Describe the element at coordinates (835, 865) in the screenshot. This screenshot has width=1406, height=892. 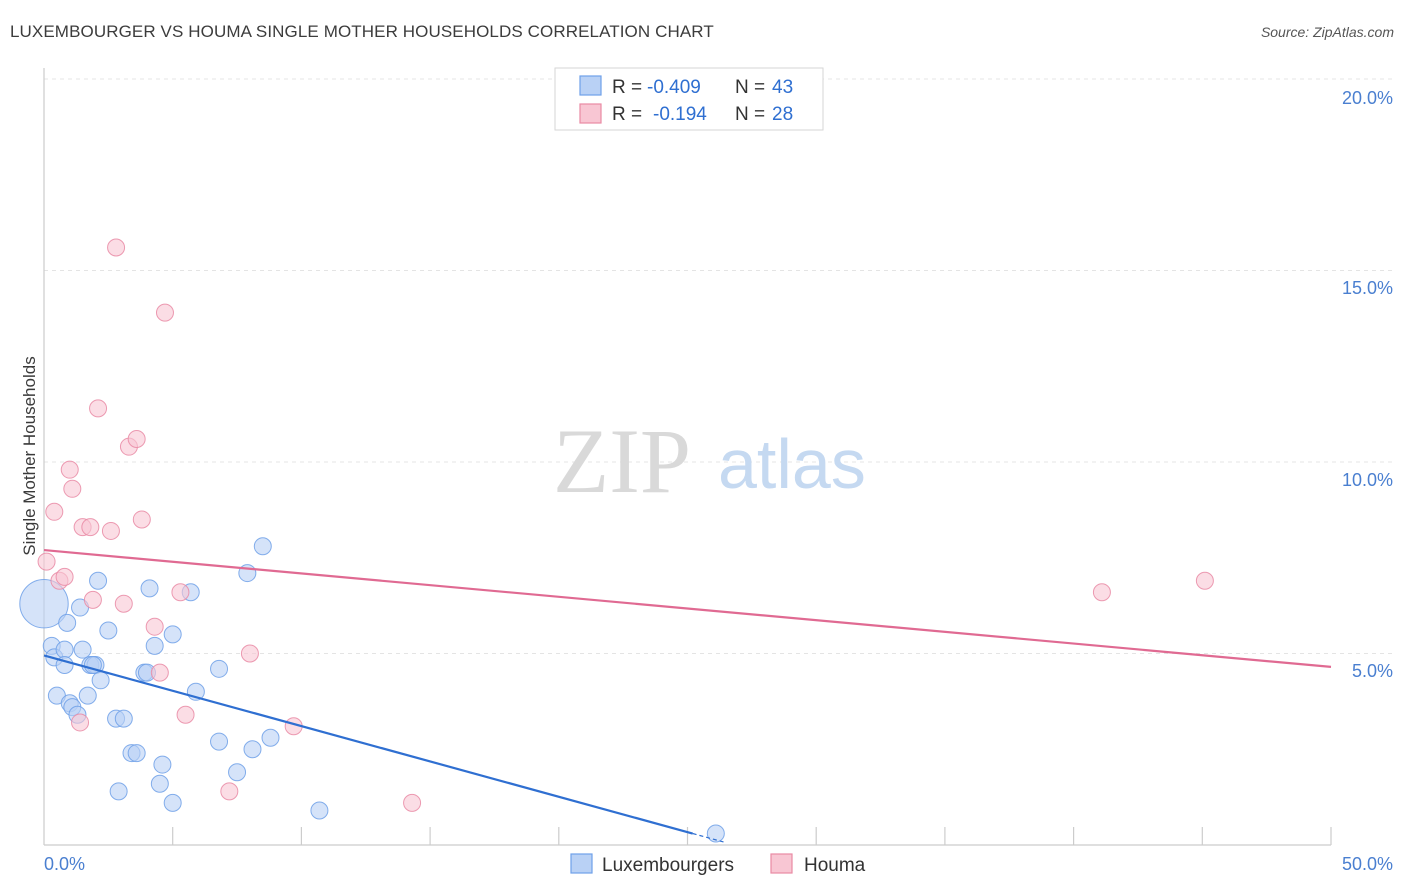
I see `series-legend-label-houma: Houma` at that location.